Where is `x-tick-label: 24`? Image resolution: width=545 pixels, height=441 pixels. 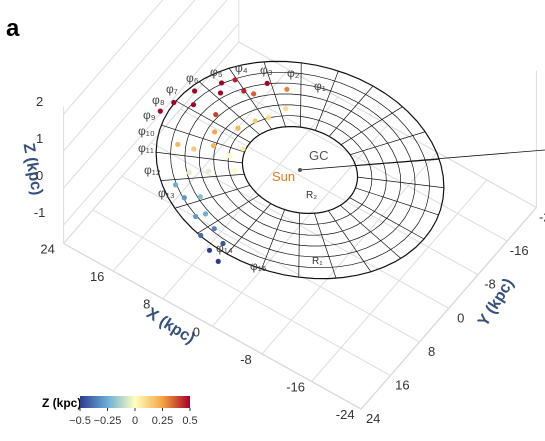
x-tick-label: 24 is located at coordinates (47, 249).